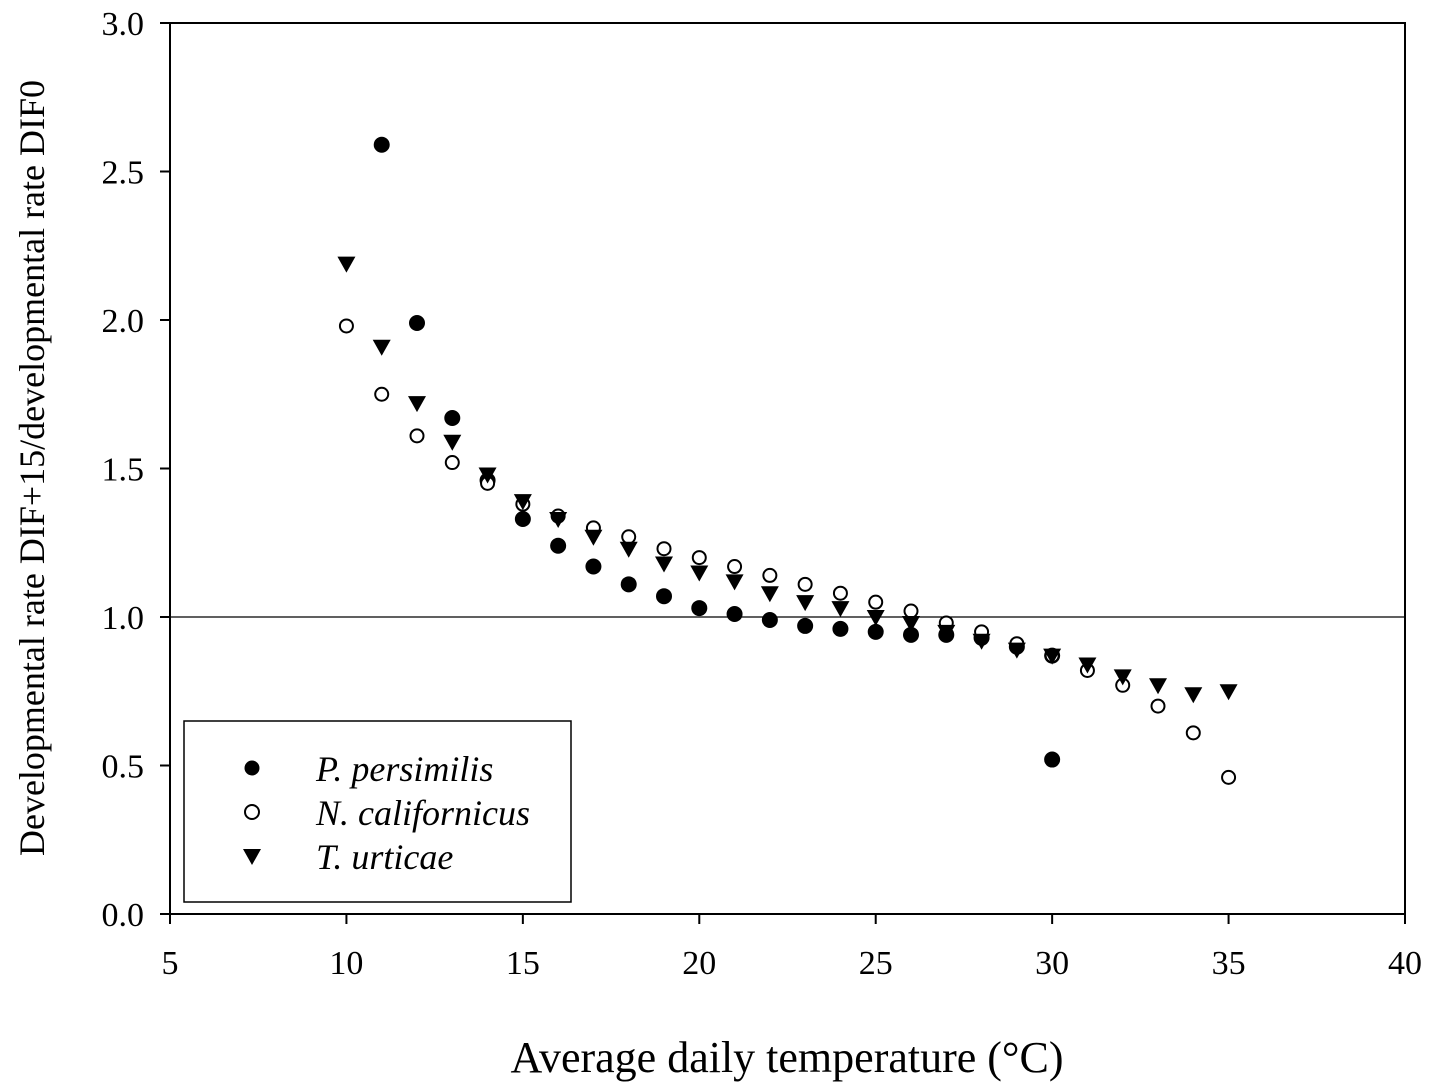 The height and width of the screenshot is (1084, 1443). I want to click on x-tick-label: 35, so click(1229, 963).